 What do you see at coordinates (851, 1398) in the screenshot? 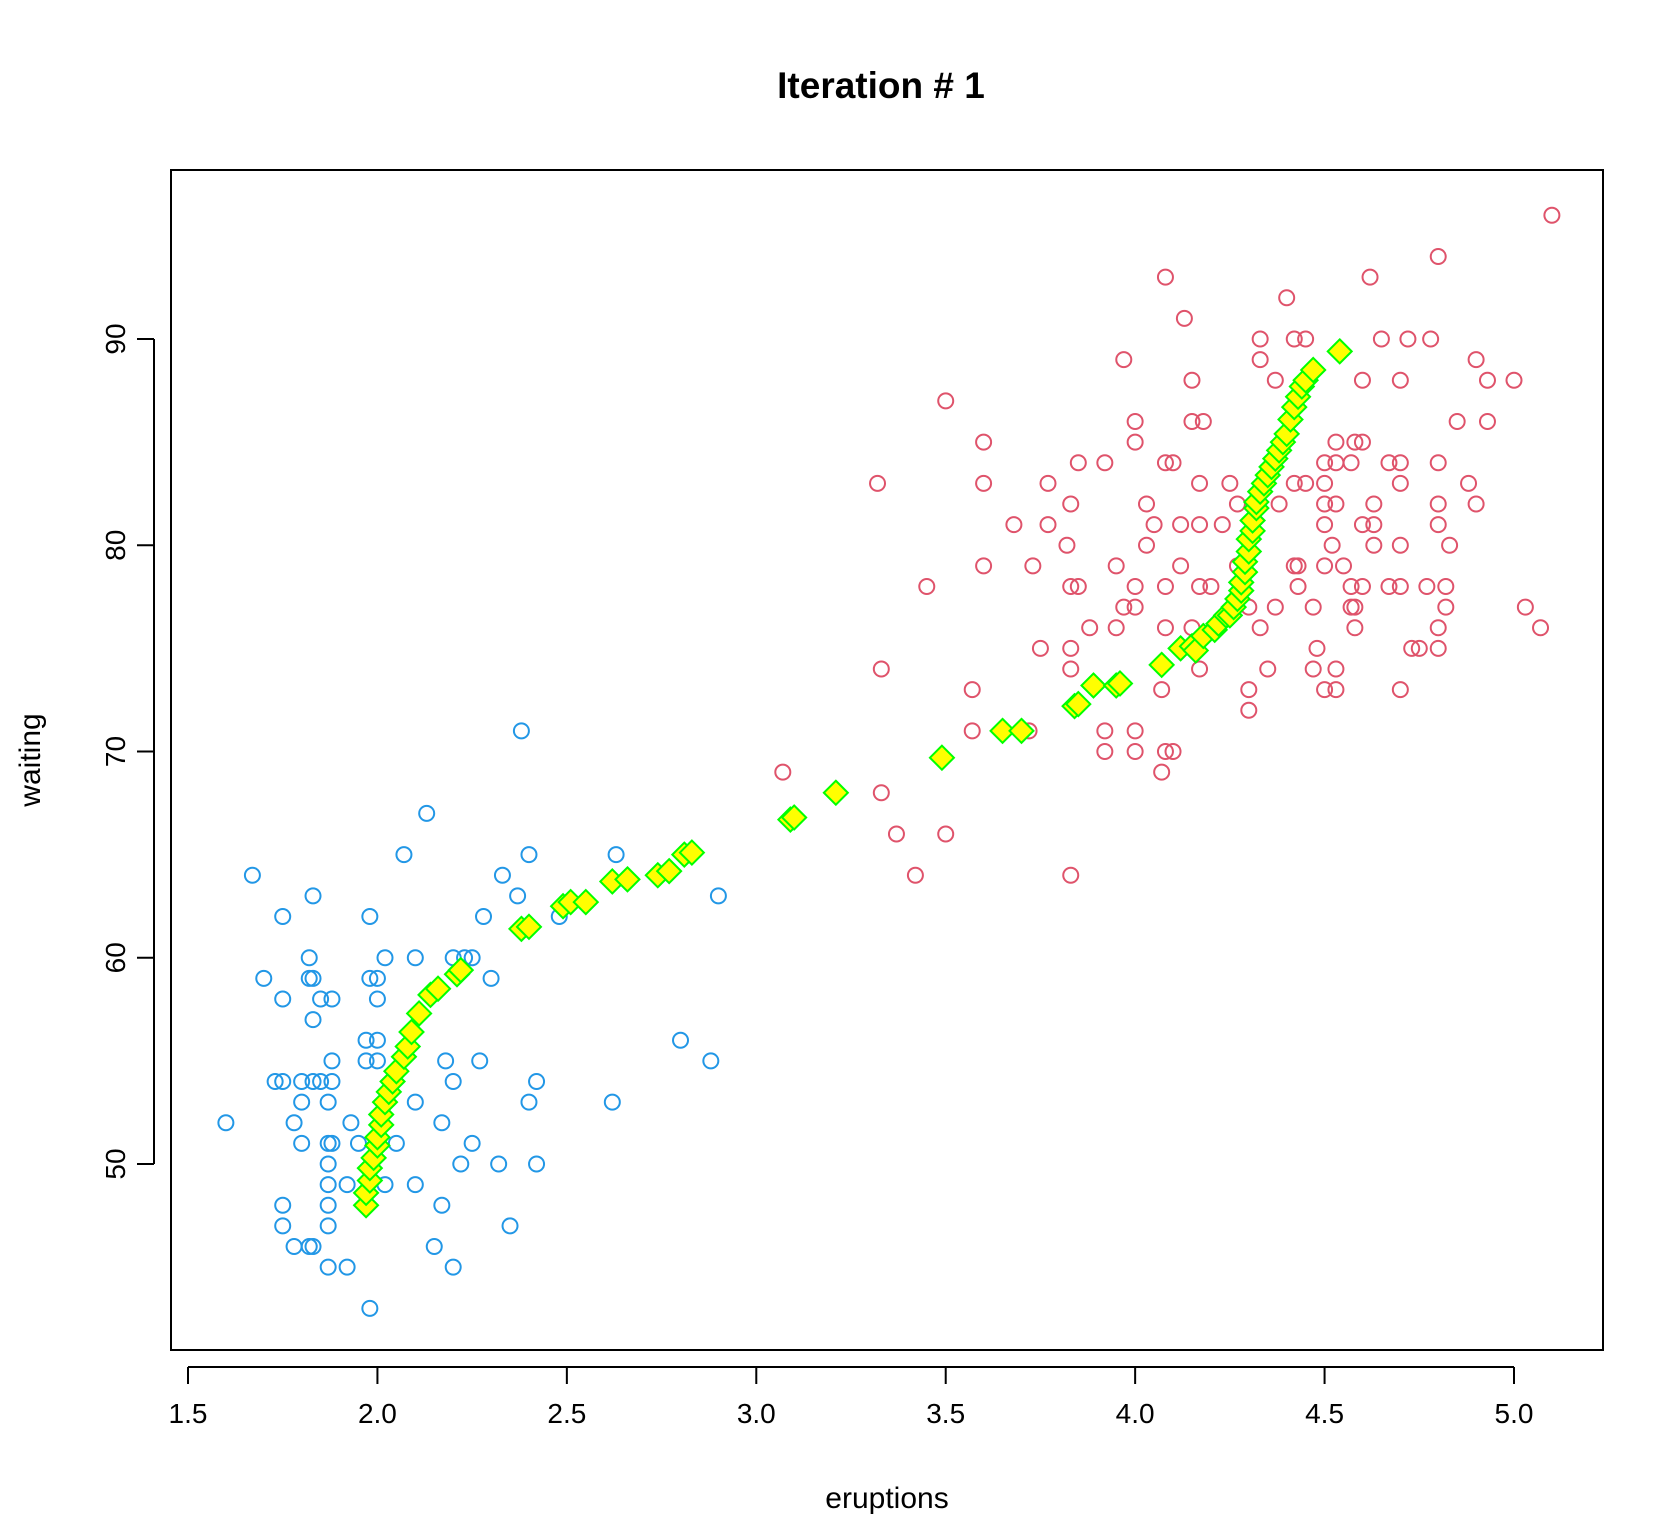
I see `x-axis-ticks: 1.5 2.0 2.5 3.0 3.5 4.0 4.5 5.0` at bounding box center [851, 1398].